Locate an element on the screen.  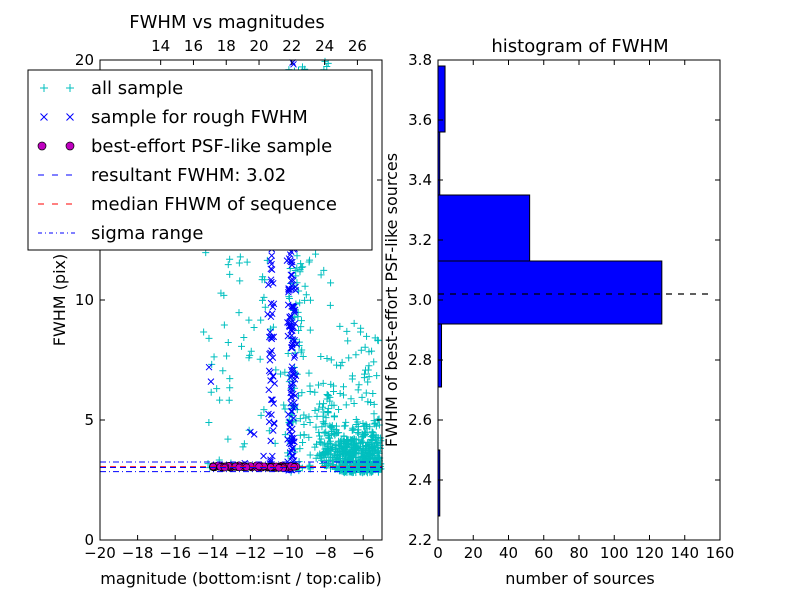
legend-label: sample for rough FWHM is located at coordinates (199, 117).